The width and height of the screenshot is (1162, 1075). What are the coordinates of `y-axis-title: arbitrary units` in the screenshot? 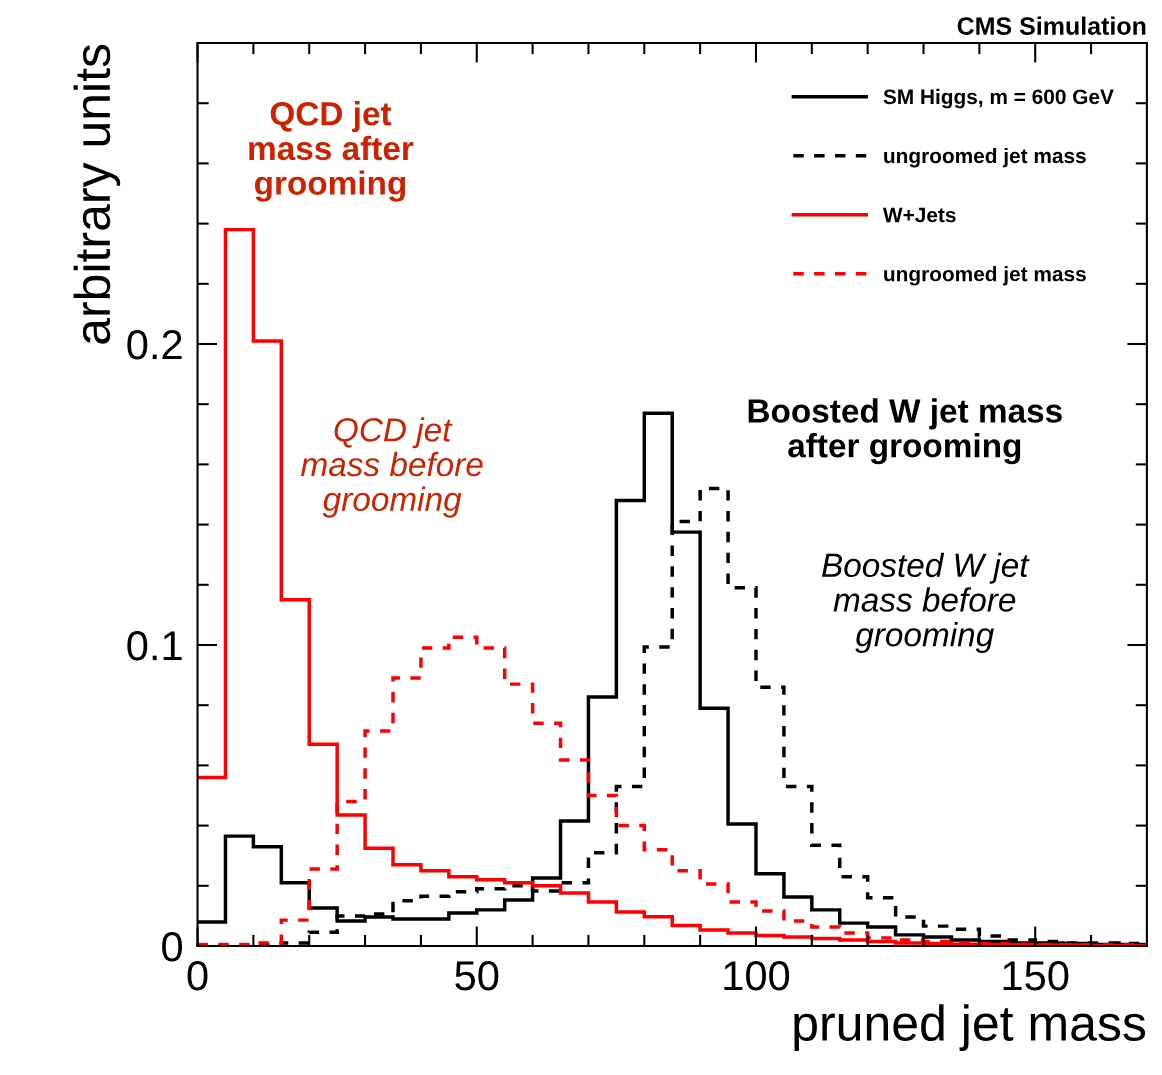 It's located at (97, 194).